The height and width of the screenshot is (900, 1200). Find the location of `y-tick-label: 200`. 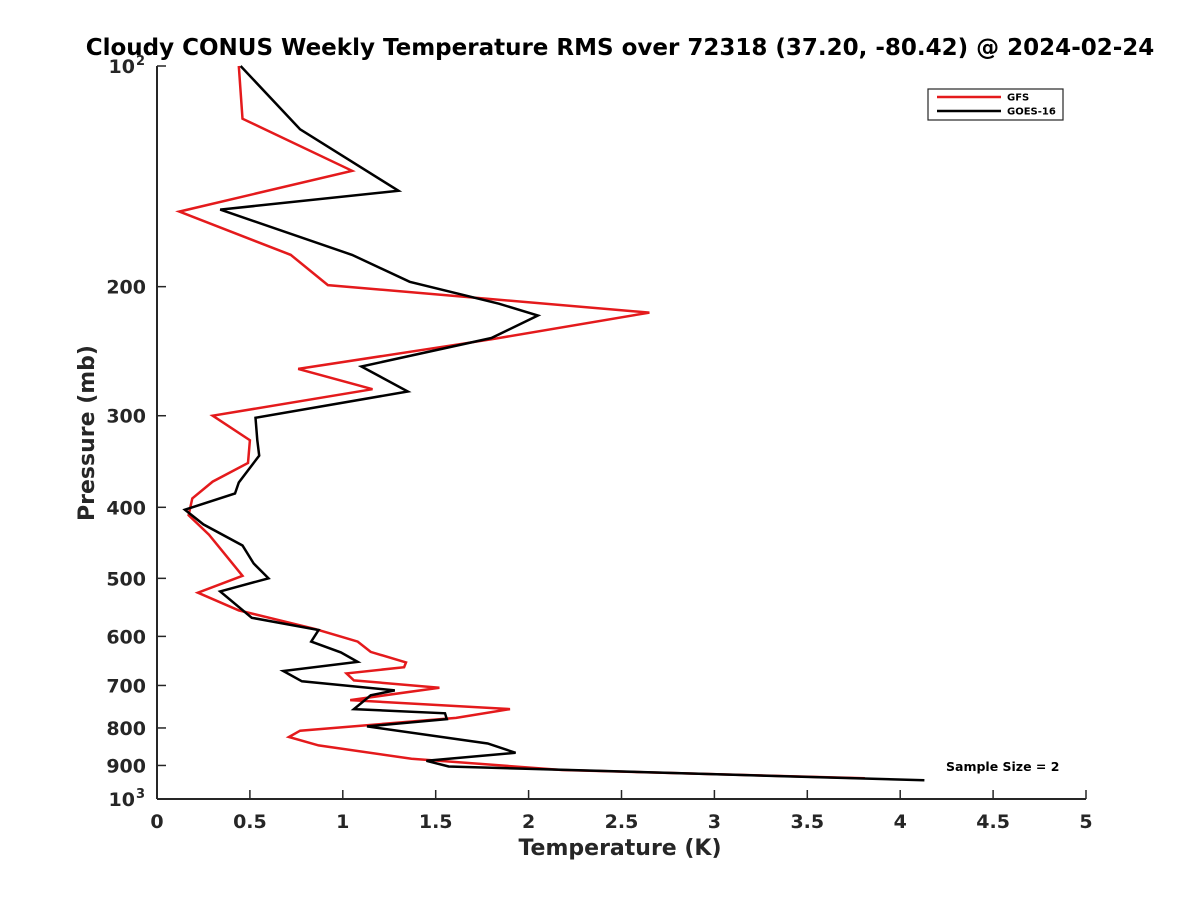

y-tick-label: 200 is located at coordinates (126, 288).